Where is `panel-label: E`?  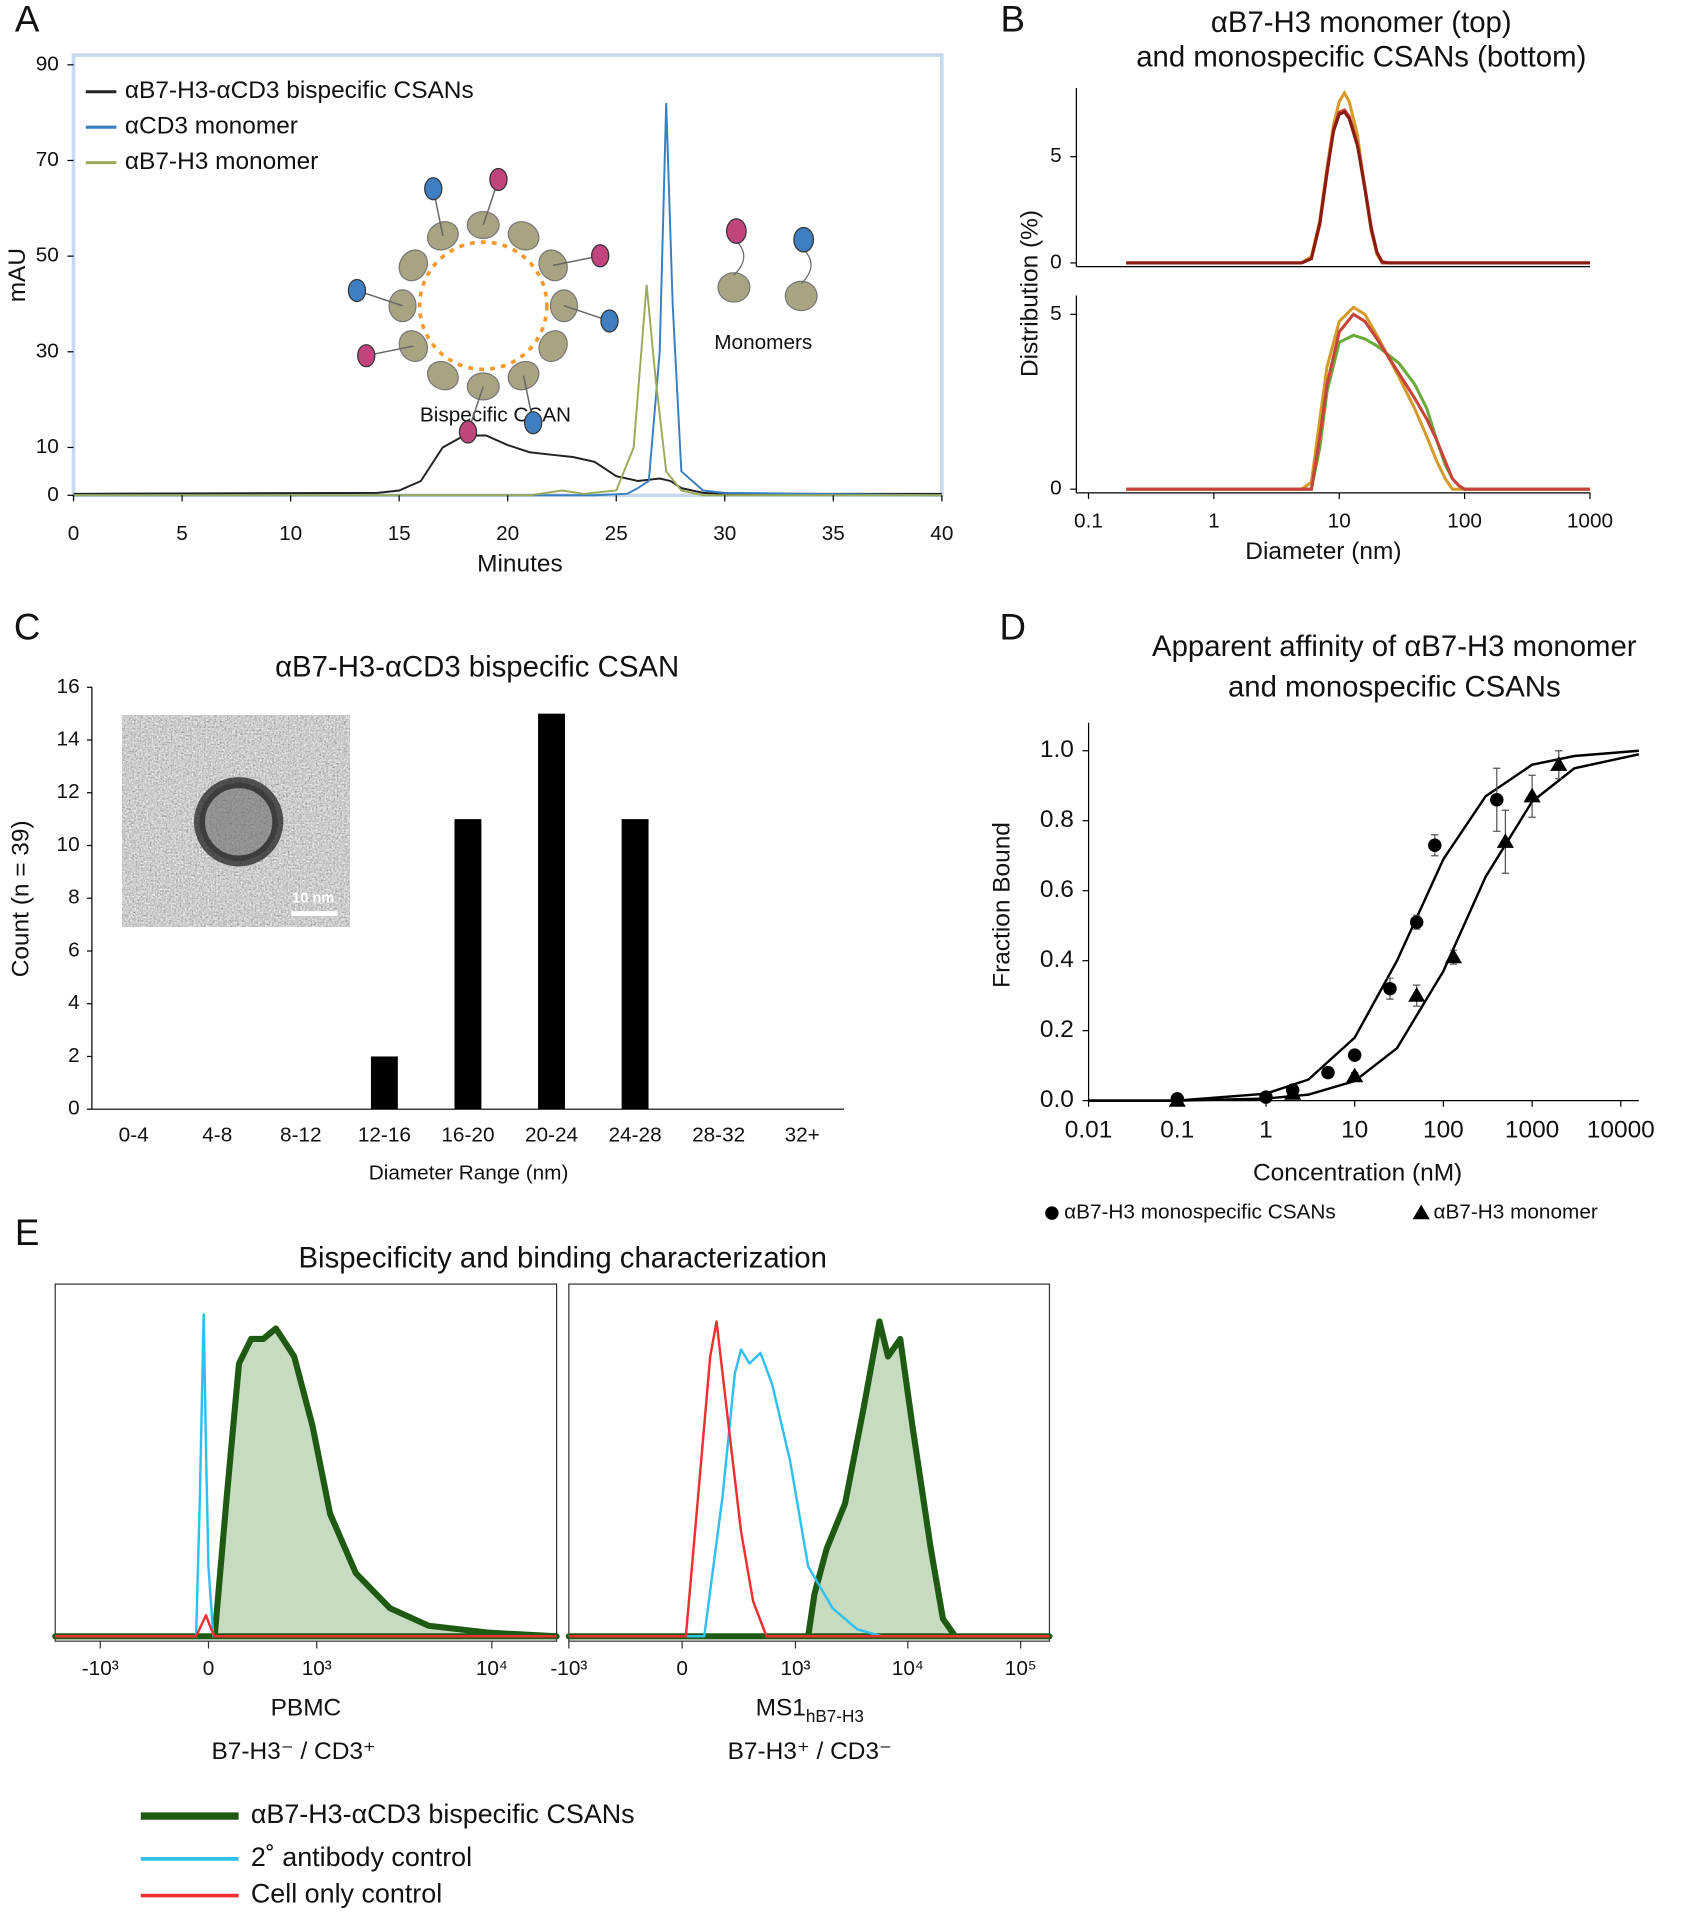
panel-label: E is located at coordinates (27, 1232).